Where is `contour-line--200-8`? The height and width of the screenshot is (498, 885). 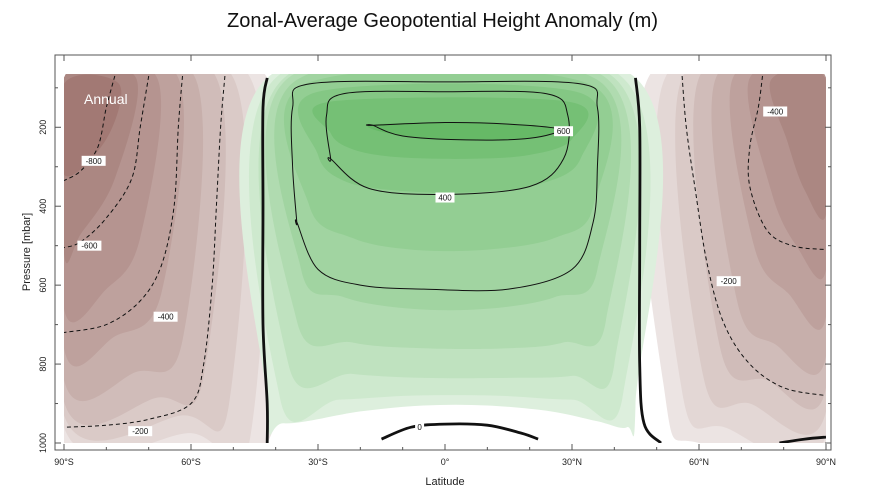 contour-line--200-8 is located at coordinates (753, 236).